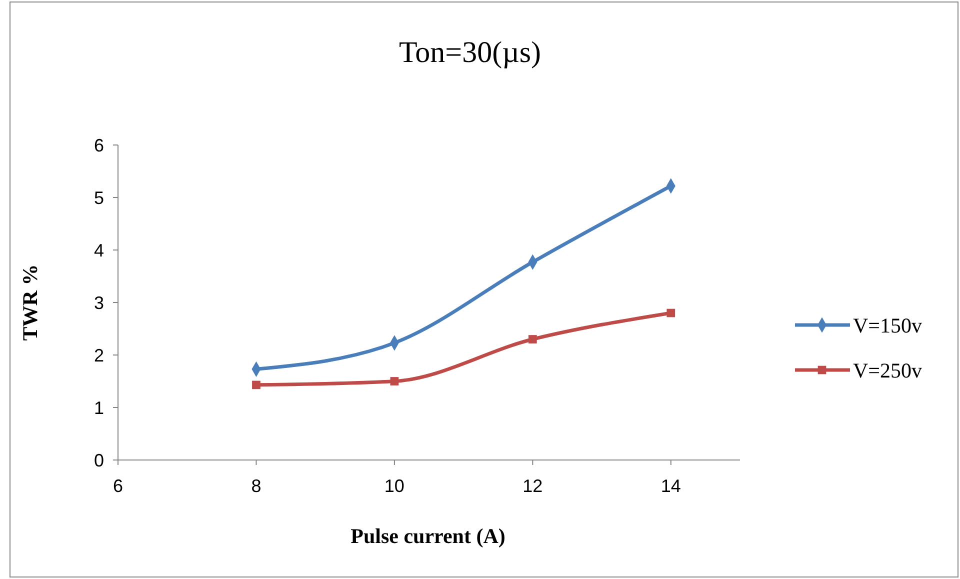 Image resolution: width=960 pixels, height=579 pixels. What do you see at coordinates (99, 250) in the screenshot?
I see `y-tick-label: 4` at bounding box center [99, 250].